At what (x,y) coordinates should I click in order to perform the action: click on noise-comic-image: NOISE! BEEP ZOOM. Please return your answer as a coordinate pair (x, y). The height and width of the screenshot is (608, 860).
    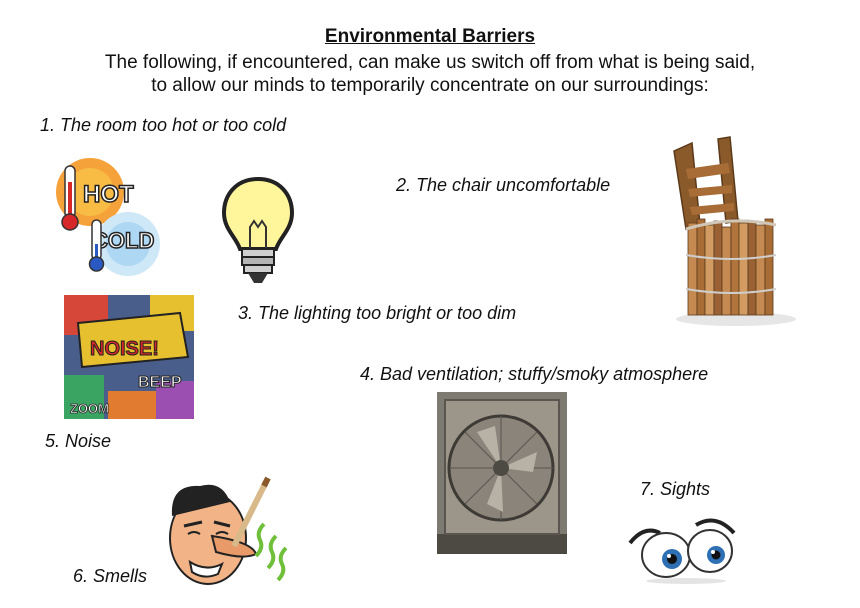
    Looking at the image, I should click on (129, 357).